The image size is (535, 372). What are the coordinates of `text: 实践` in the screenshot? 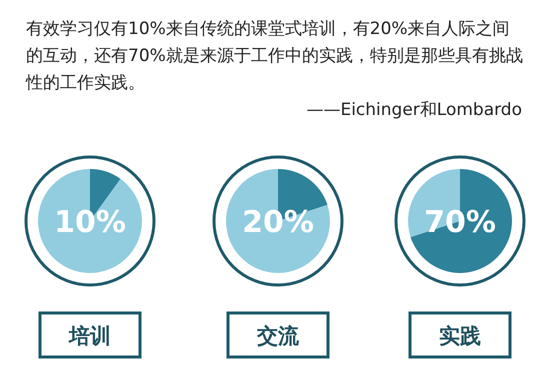 It's located at (460, 336).